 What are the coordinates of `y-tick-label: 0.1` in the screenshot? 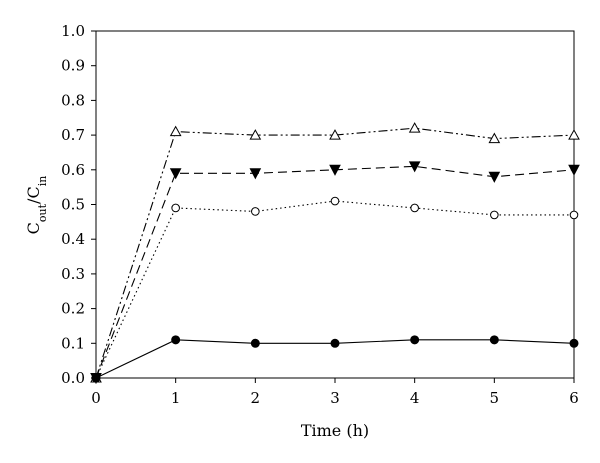 It's located at (73, 343).